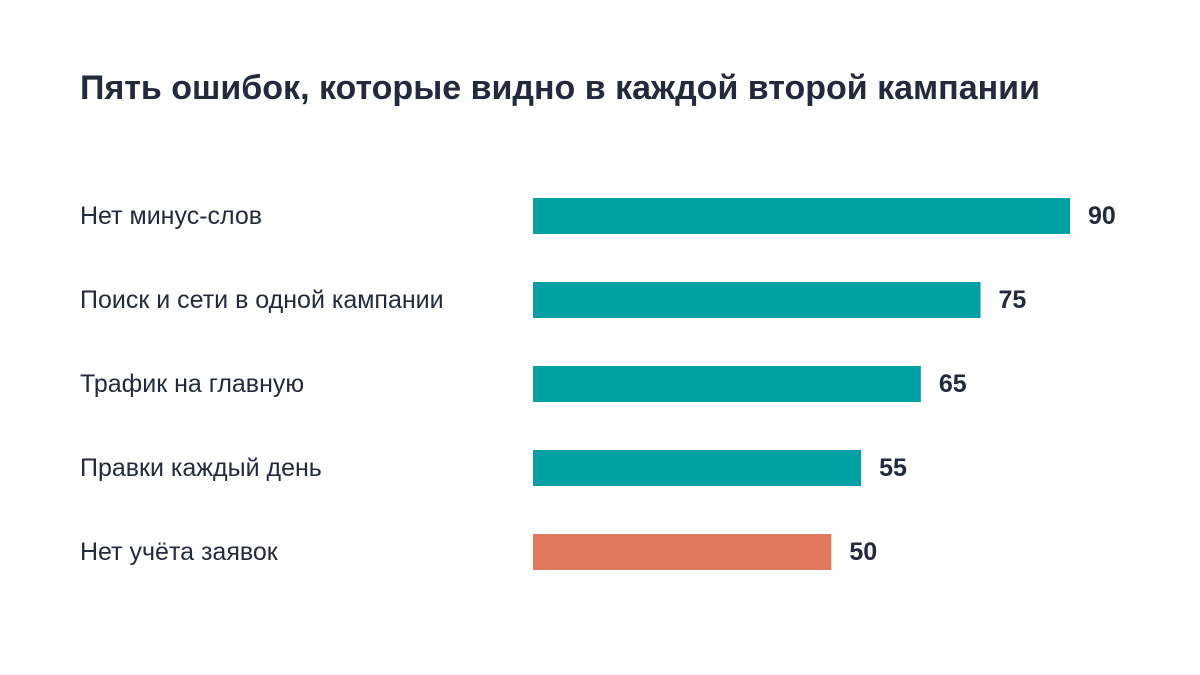 The width and height of the screenshot is (1200, 675). Describe the element at coordinates (863, 552) in the screenshot. I see `value-label: 50` at that location.